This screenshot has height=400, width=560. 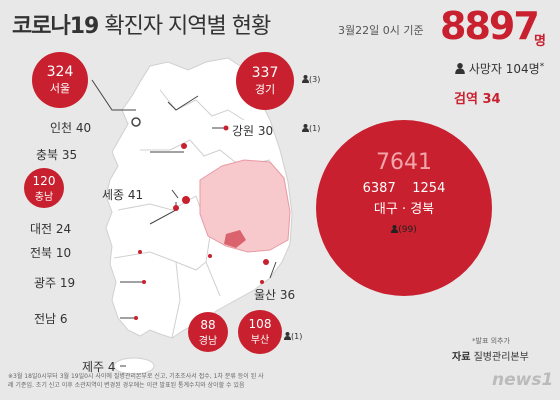 What do you see at coordinates (404, 230) in the screenshot?
I see `daegu-gyeongbuk-deaths: (99)` at bounding box center [404, 230].